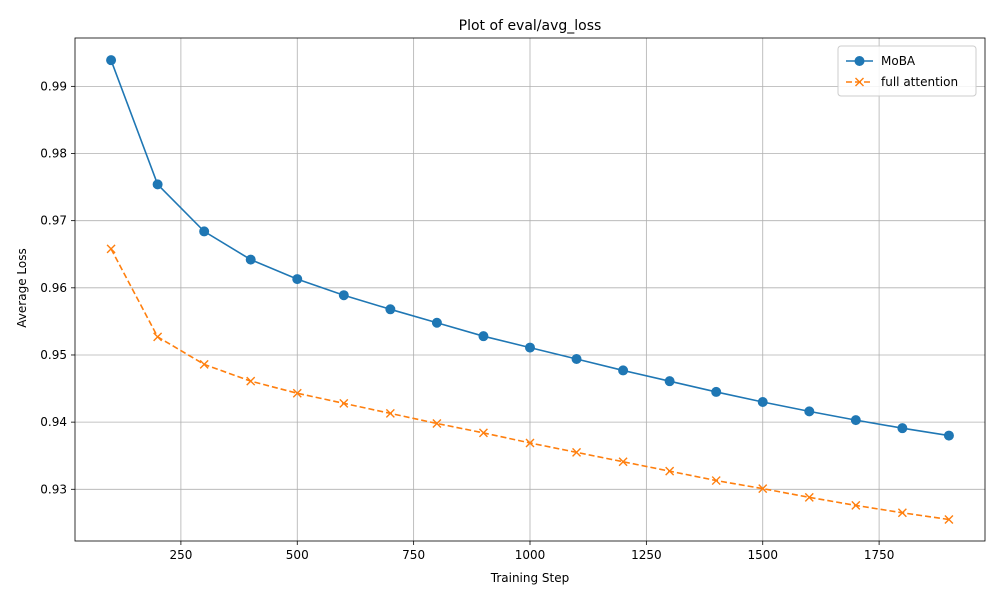  Describe the element at coordinates (919, 82) in the screenshot. I see `legend-label-full-attention: full attention` at that location.